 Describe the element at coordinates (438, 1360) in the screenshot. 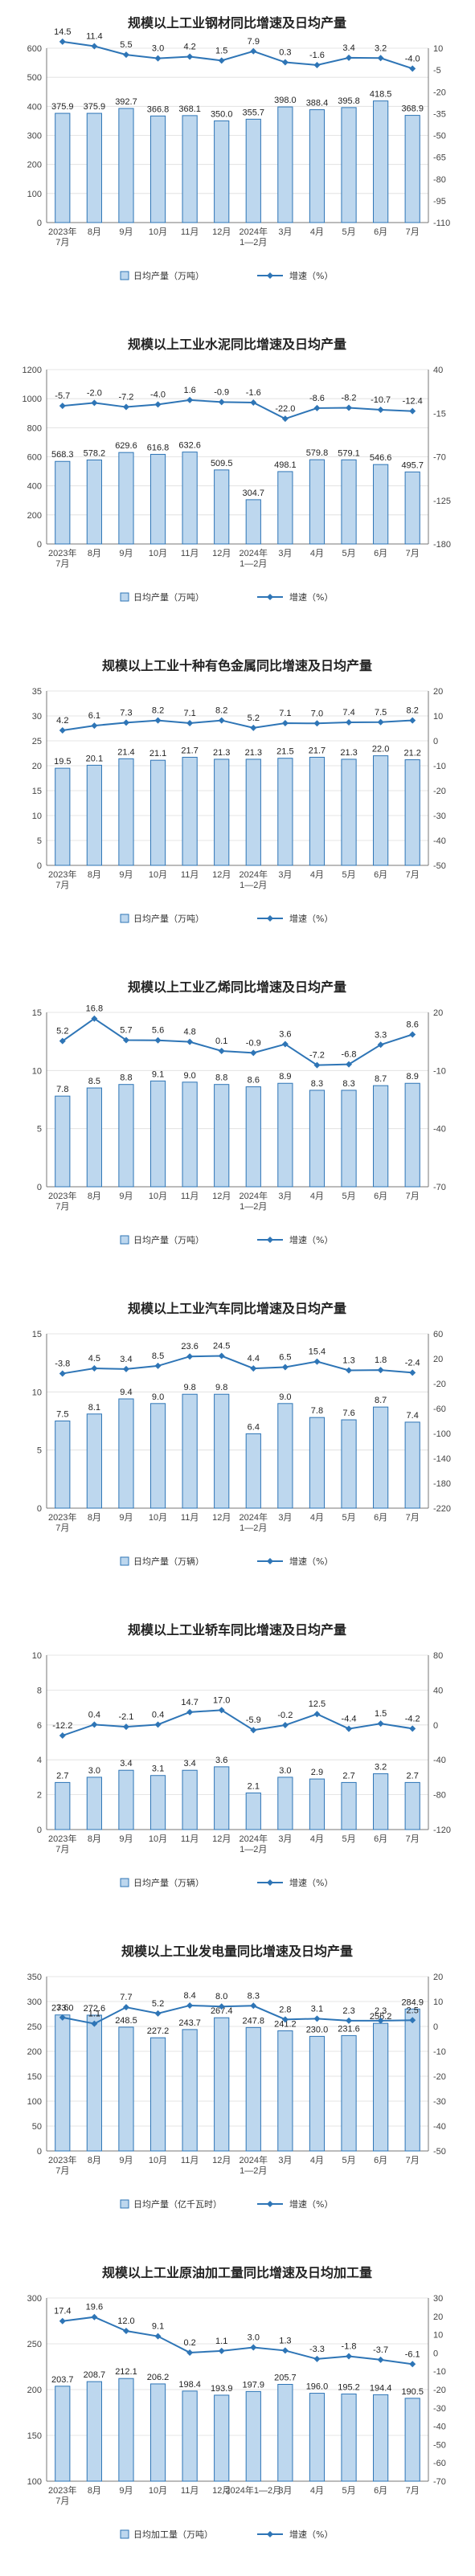

I see `right-axis-tick: 20` at that location.